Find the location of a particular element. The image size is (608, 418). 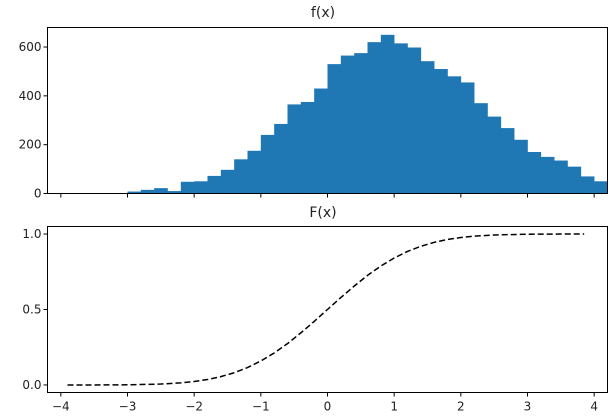

x-tick-label: −3 is located at coordinates (128, 407).